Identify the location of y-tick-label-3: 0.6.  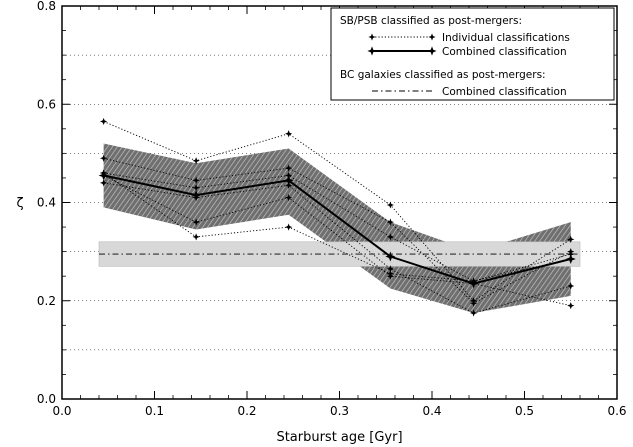
(46, 104).